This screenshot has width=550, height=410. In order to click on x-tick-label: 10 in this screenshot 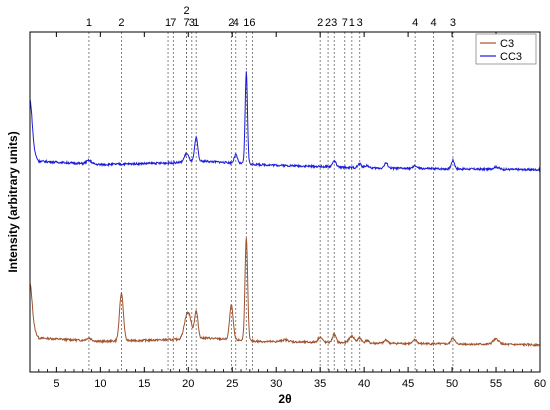, I will do `click(100, 384)`.